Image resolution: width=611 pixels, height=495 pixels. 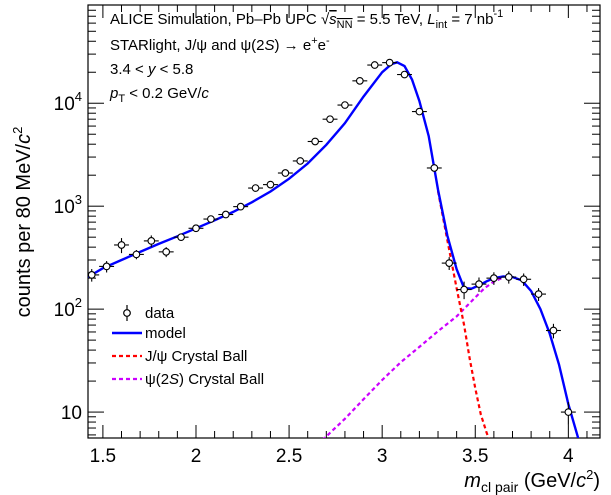 I want to click on legend-psi2s-label-b: ) Crystal Ball, so click(x=221, y=379).